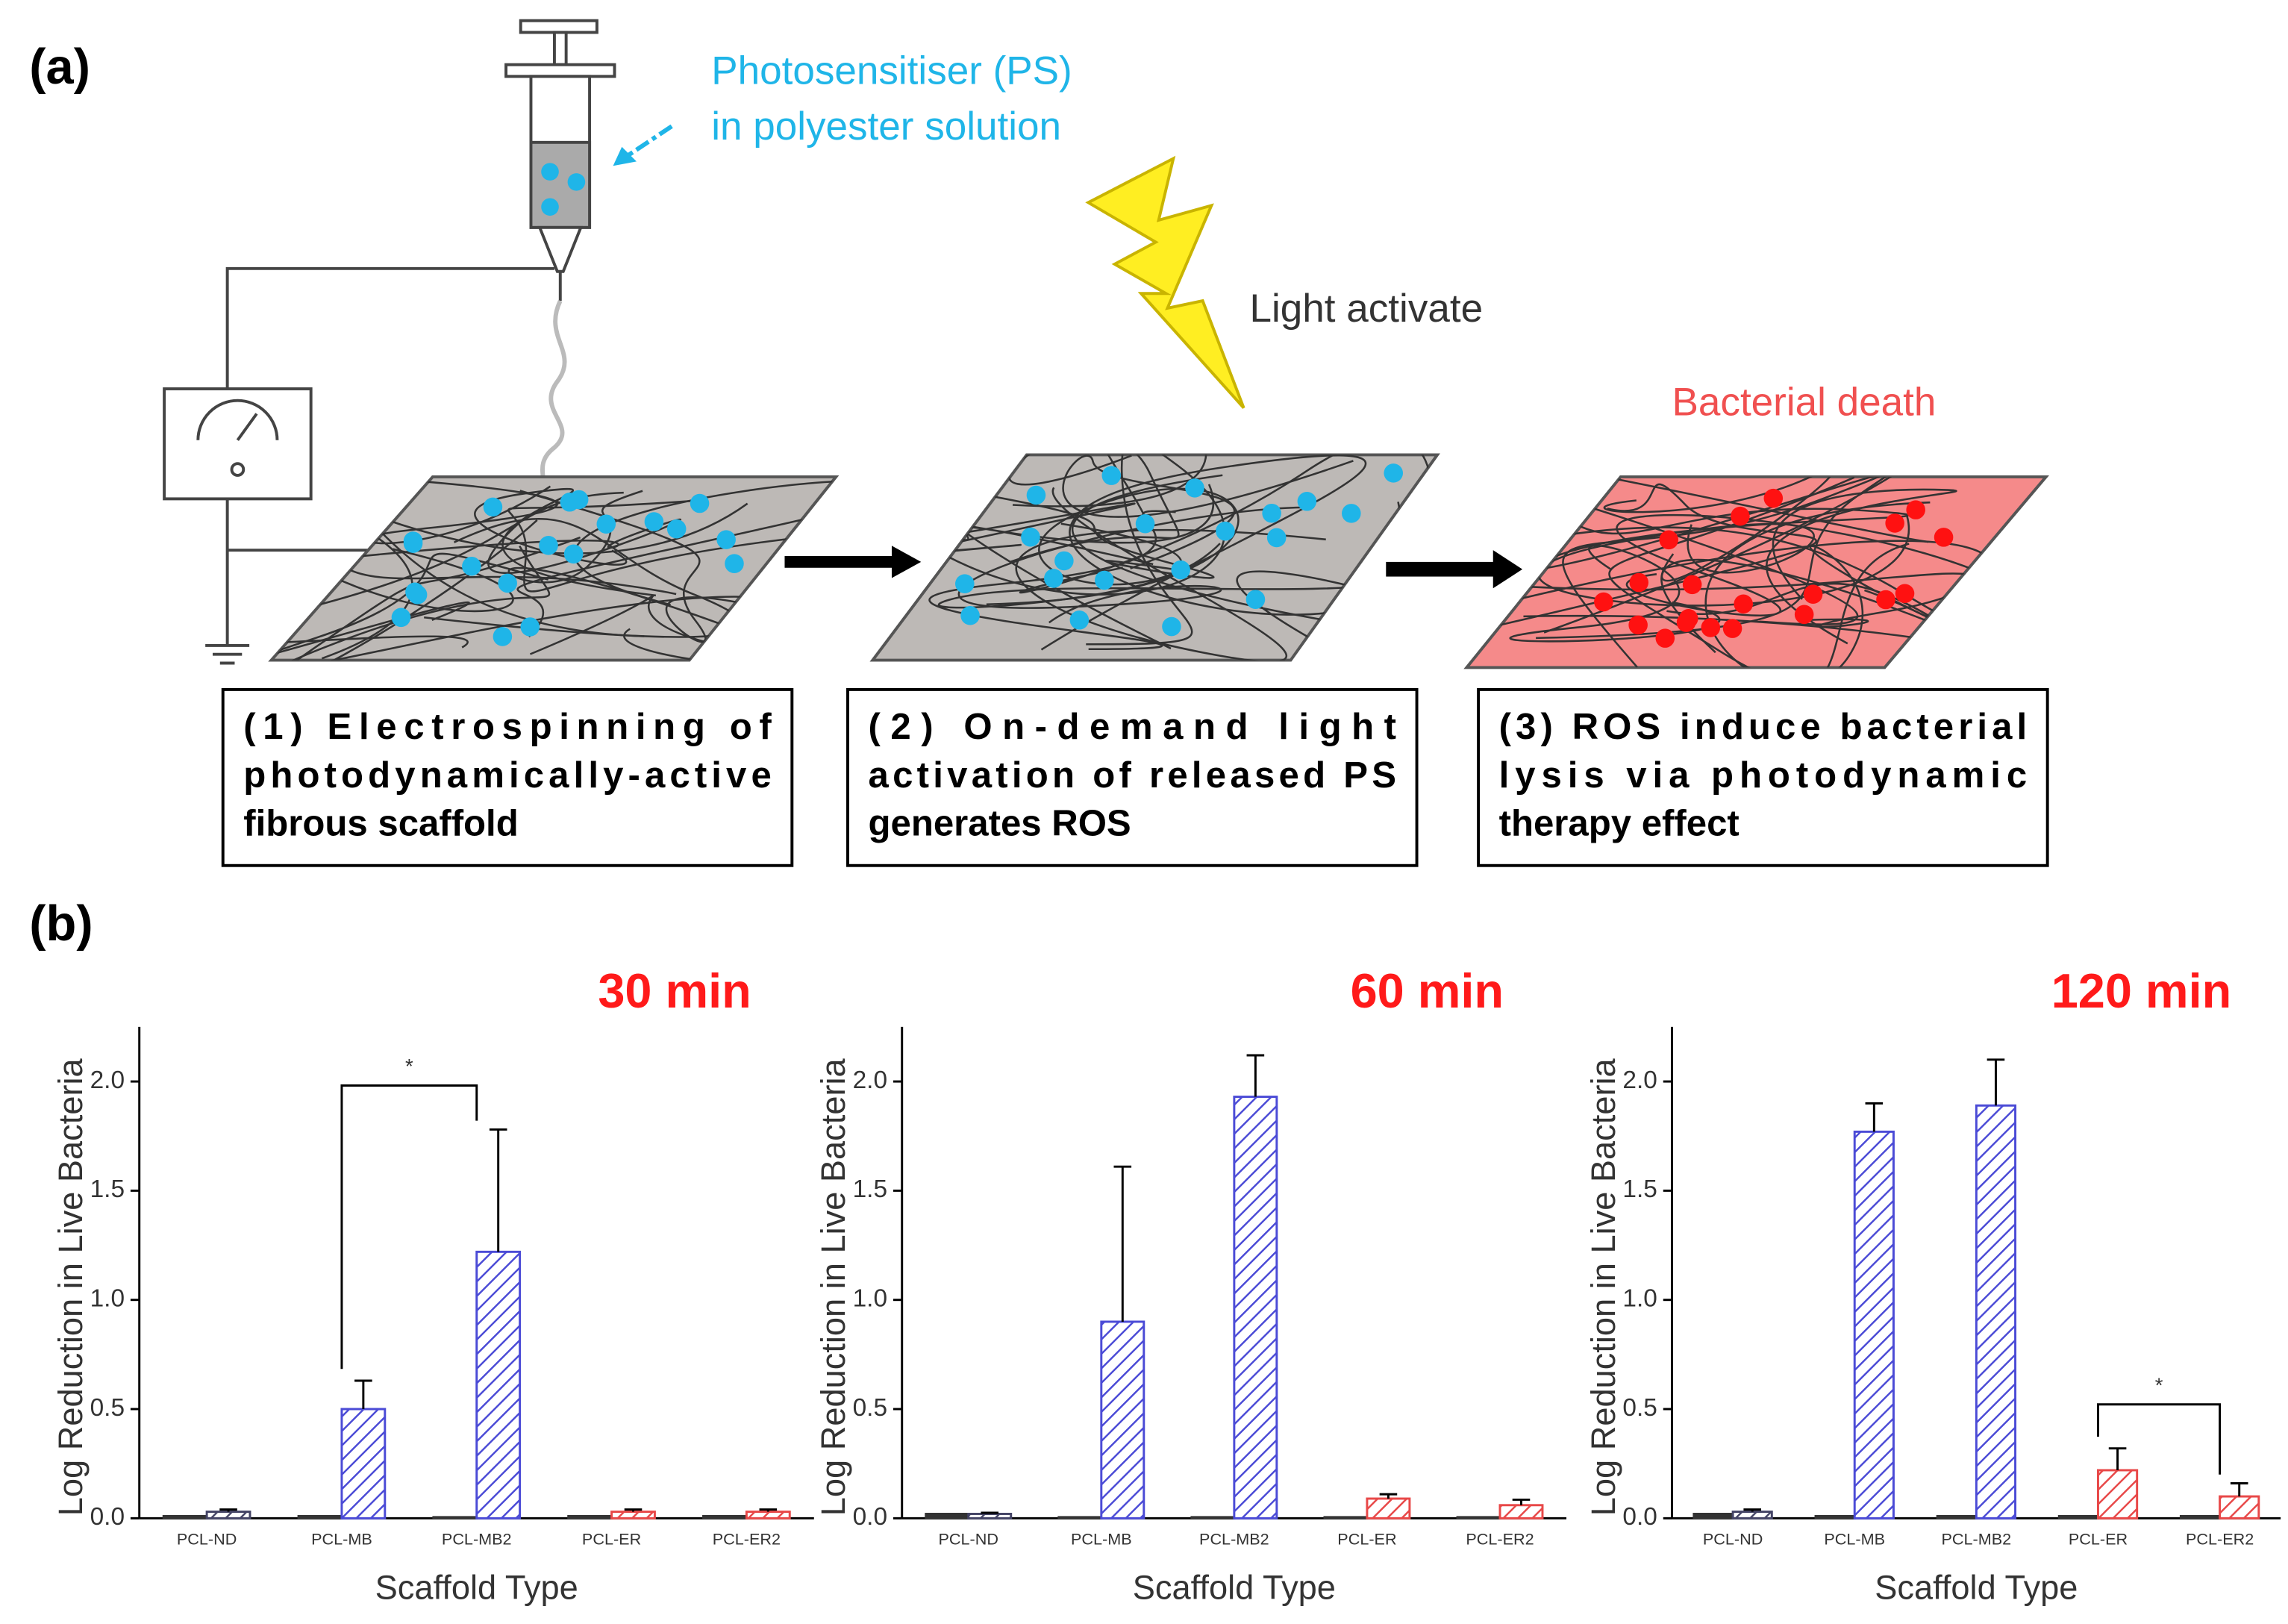 This screenshot has height=1624, width=2288. What do you see at coordinates (643, 145) in the screenshot?
I see `ps-arrow` at bounding box center [643, 145].